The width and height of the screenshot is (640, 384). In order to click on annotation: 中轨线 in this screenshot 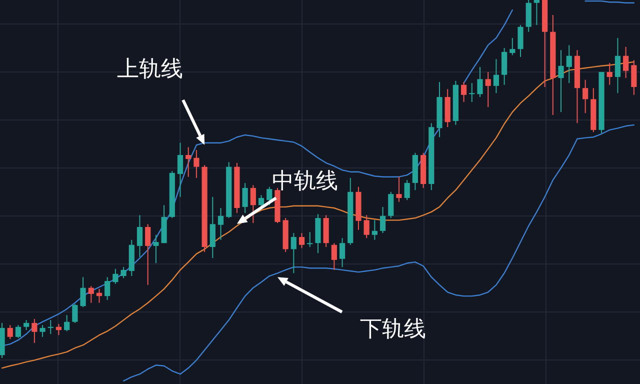, I will do `click(305, 181)`.